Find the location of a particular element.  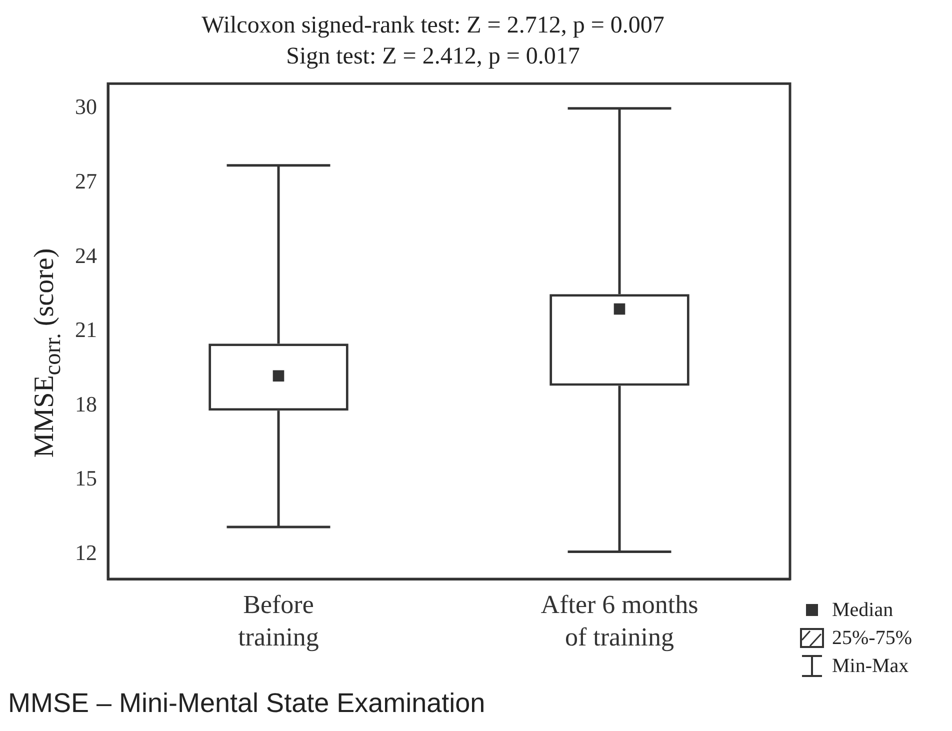

chart-title: Wilcoxon signed-rank test: Z = 2.712, p = 0.007 is located at coordinates (433, 25).